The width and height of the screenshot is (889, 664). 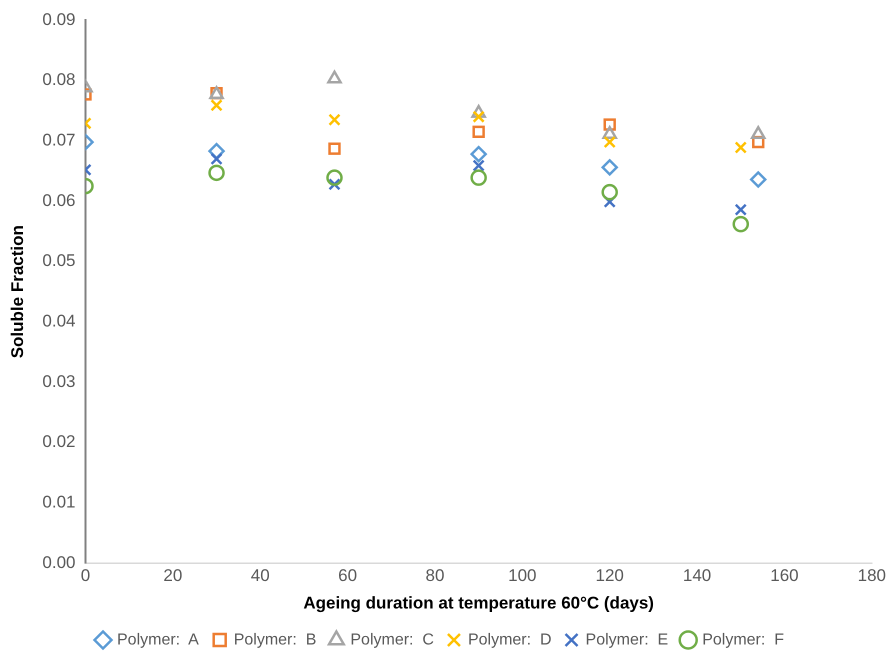 I want to click on x-tick-label: 160, so click(x=784, y=576).